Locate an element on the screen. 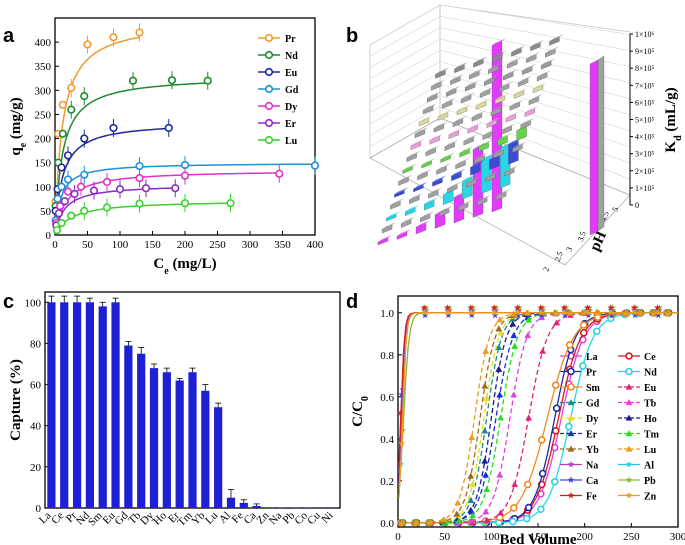 The width and height of the screenshot is (685, 545). y-tick-label: 80 is located at coordinates (36, 344).